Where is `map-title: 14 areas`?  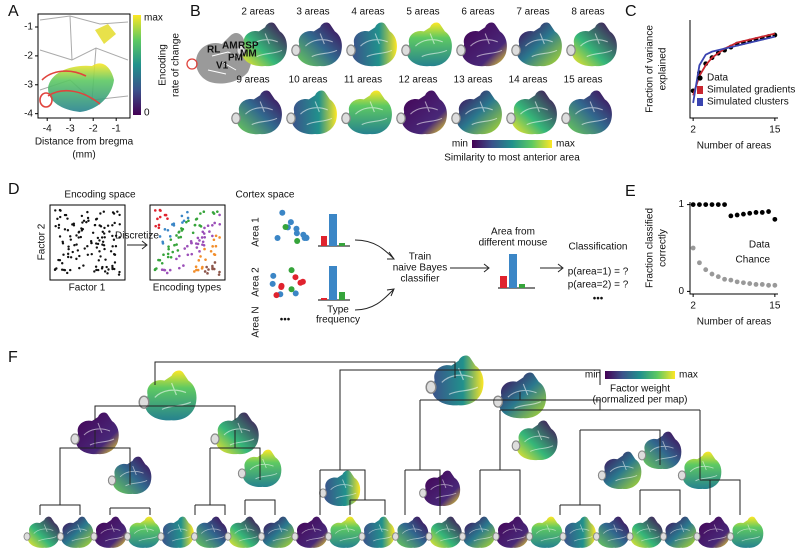 map-title: 14 areas is located at coordinates (528, 80).